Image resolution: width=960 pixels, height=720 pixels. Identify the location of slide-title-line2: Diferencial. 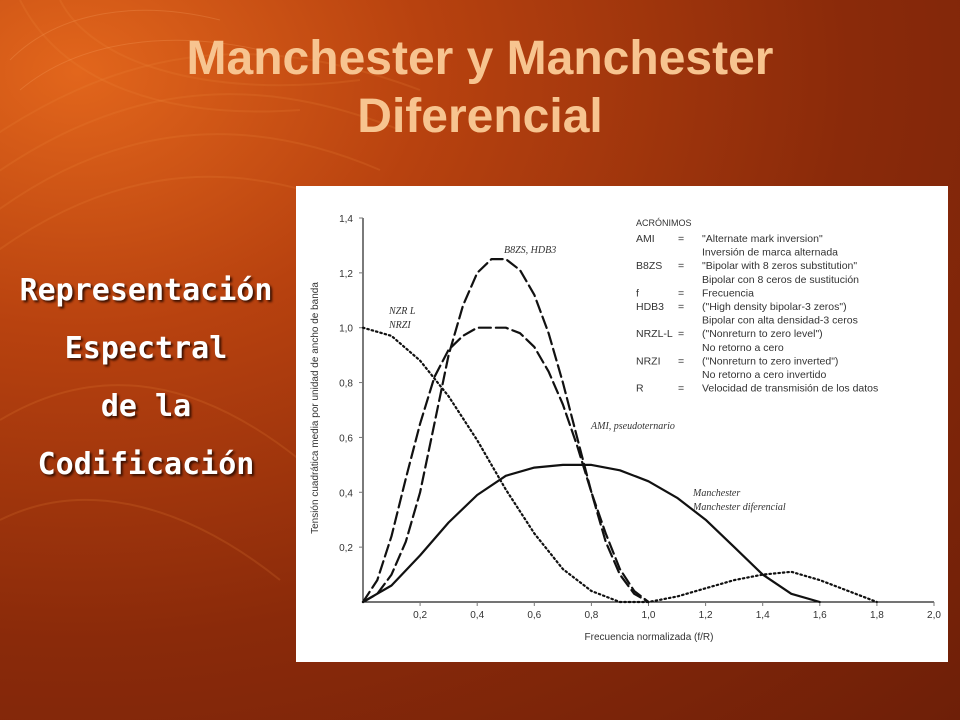
(480, 116).